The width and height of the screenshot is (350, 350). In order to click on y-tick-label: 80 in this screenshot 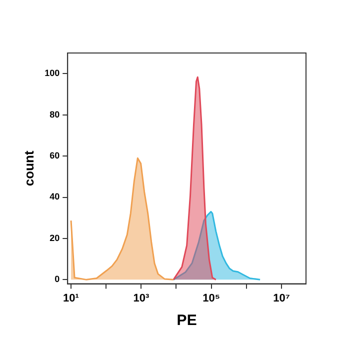, I will do `click(55, 114)`.